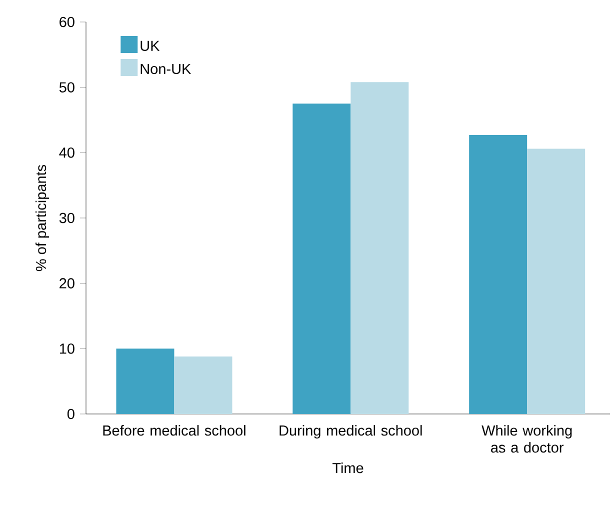  Describe the element at coordinates (174, 430) in the screenshot. I see `x-tick-label: Before medical school` at that location.